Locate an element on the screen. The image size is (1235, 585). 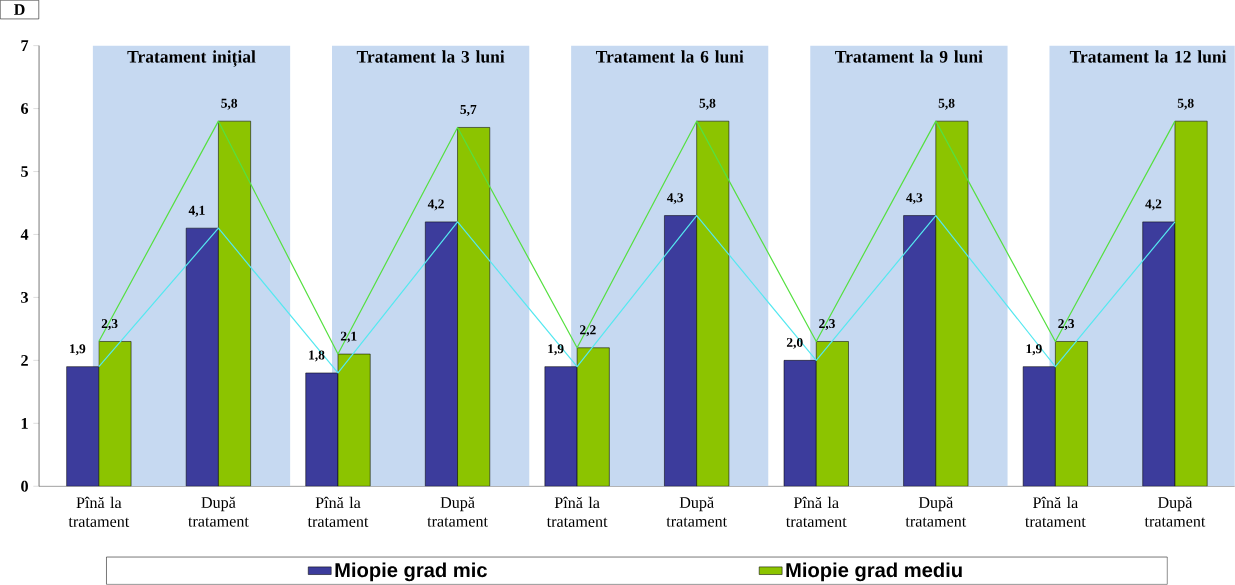
annotation: Tratament la 3 luni is located at coordinates (430, 56).